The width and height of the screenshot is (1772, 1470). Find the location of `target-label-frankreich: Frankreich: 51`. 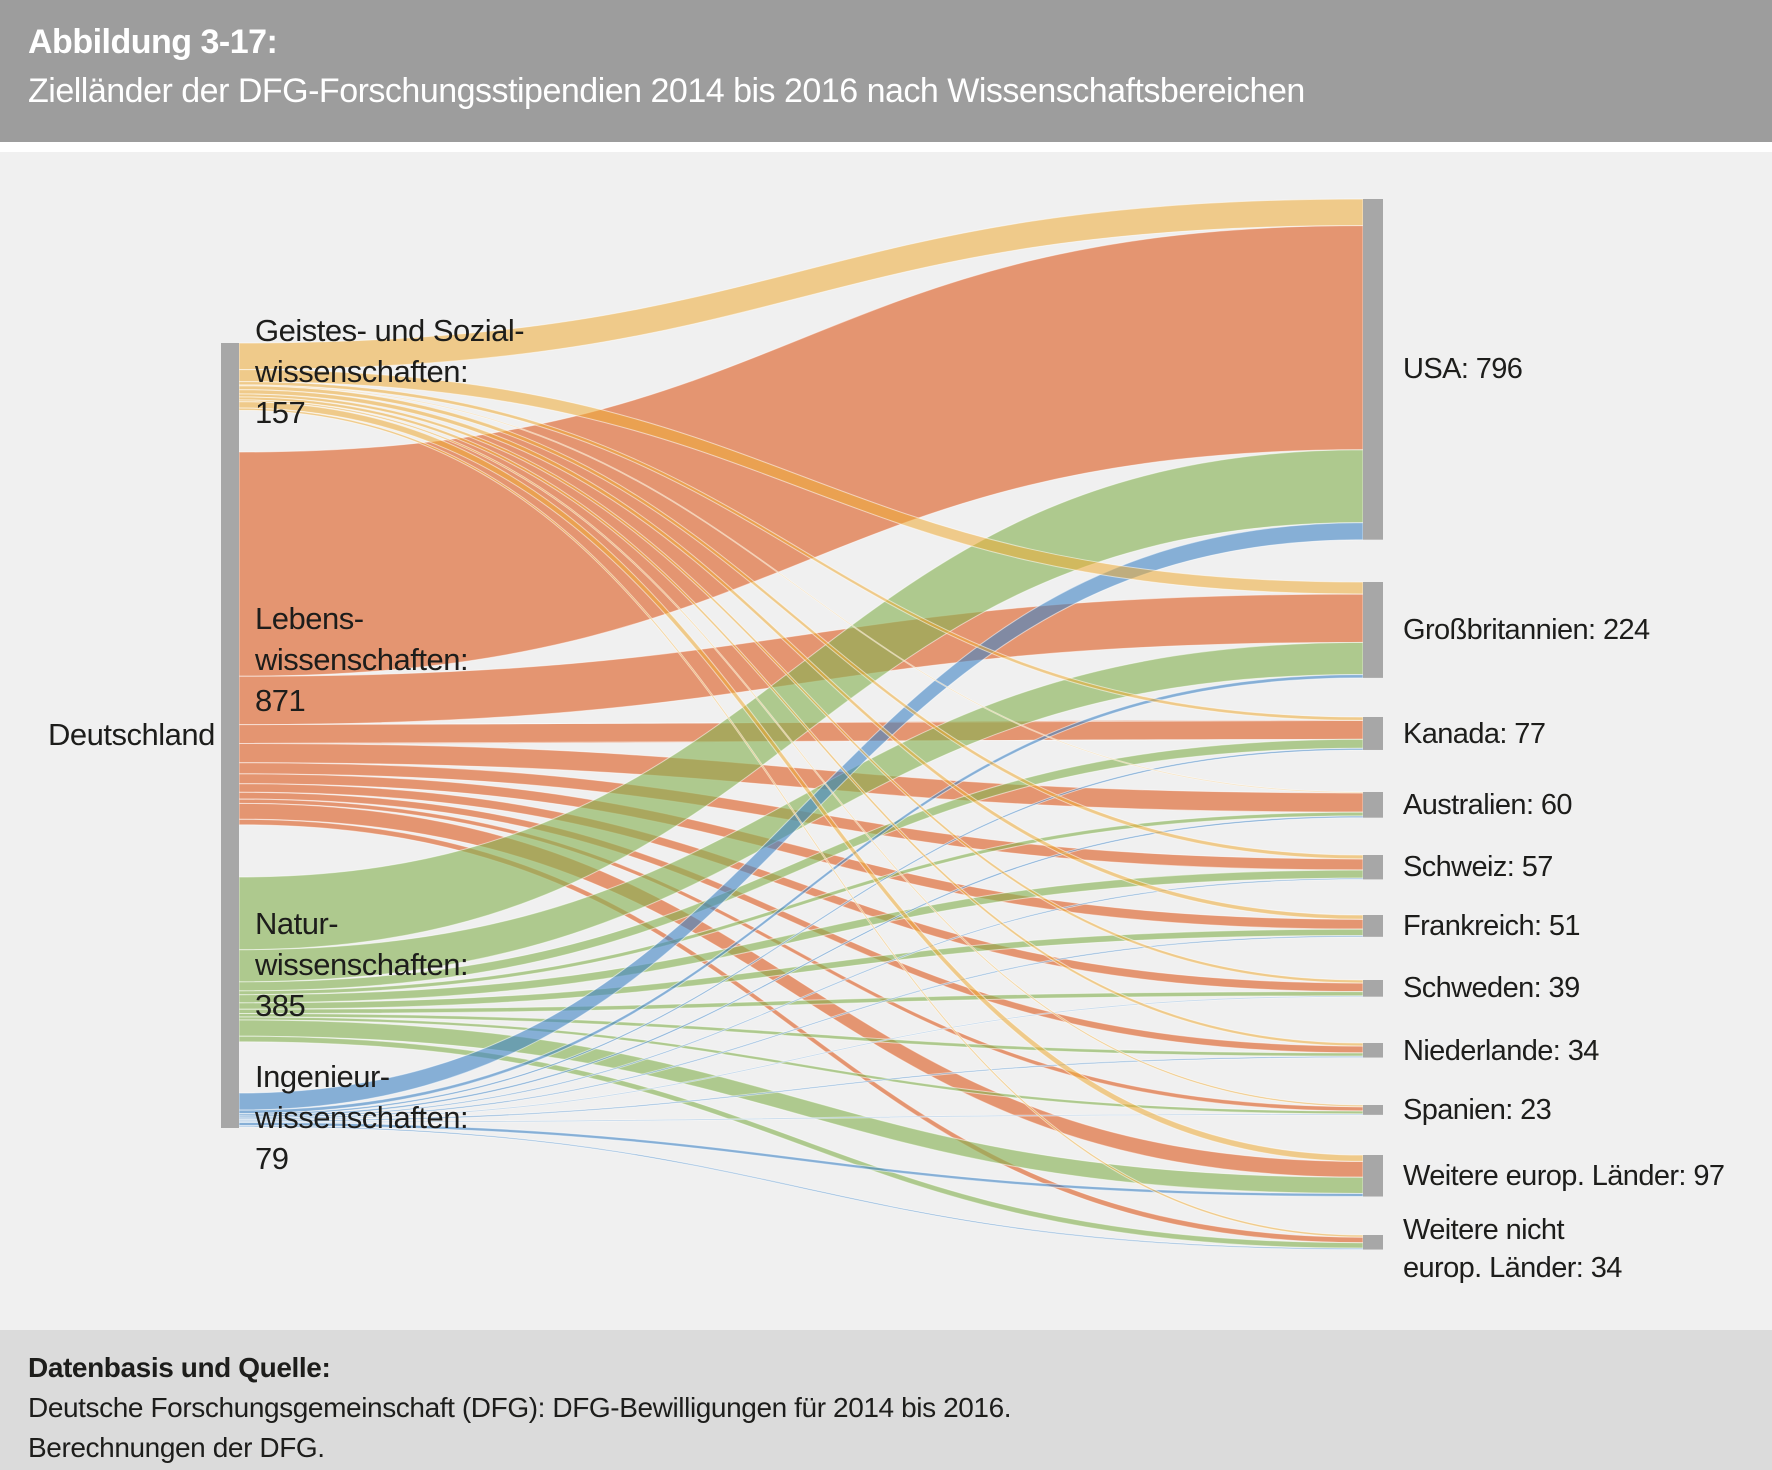

target-label-frankreich: Frankreich: 51 is located at coordinates (1492, 926).